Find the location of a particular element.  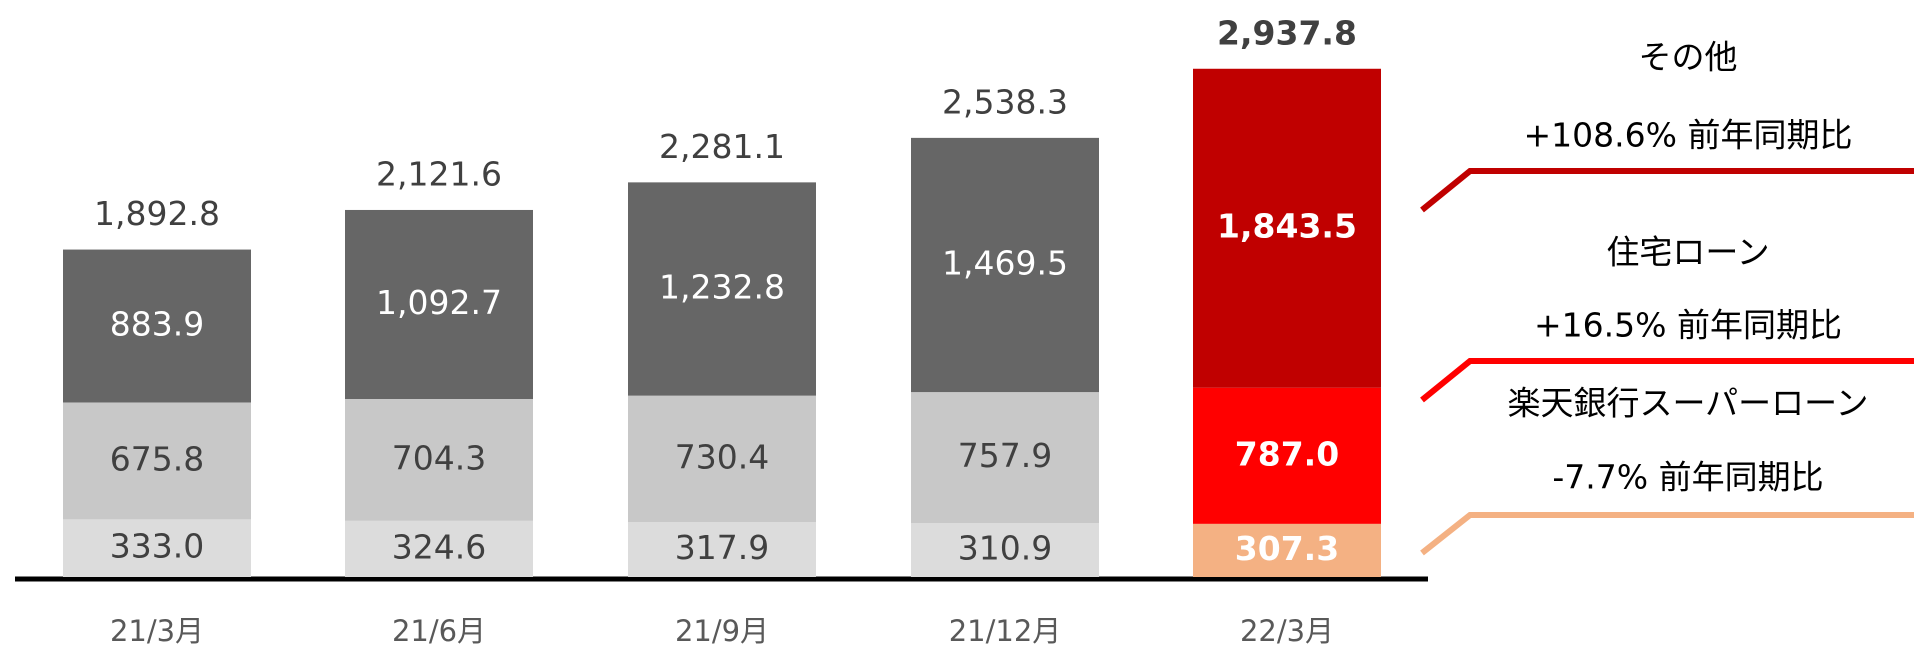

value-label: 1,232.8 is located at coordinates (722, 287).